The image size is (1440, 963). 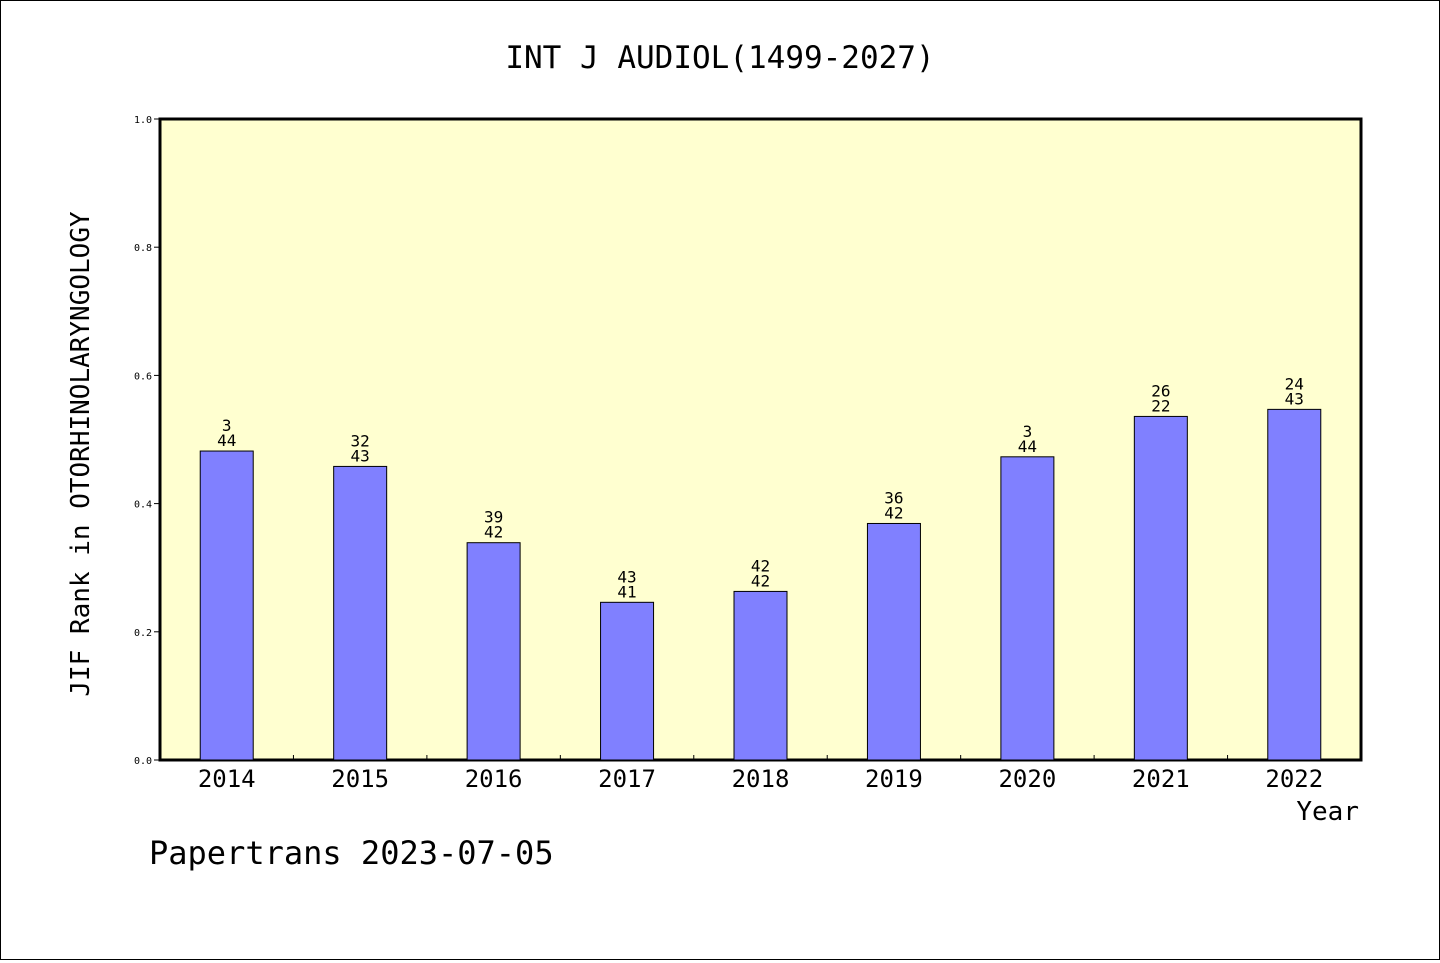 What do you see at coordinates (81, 454) in the screenshot?
I see `y-axis-label: JIF Rank in OTORHINOLARYNGOLOGY` at bounding box center [81, 454].